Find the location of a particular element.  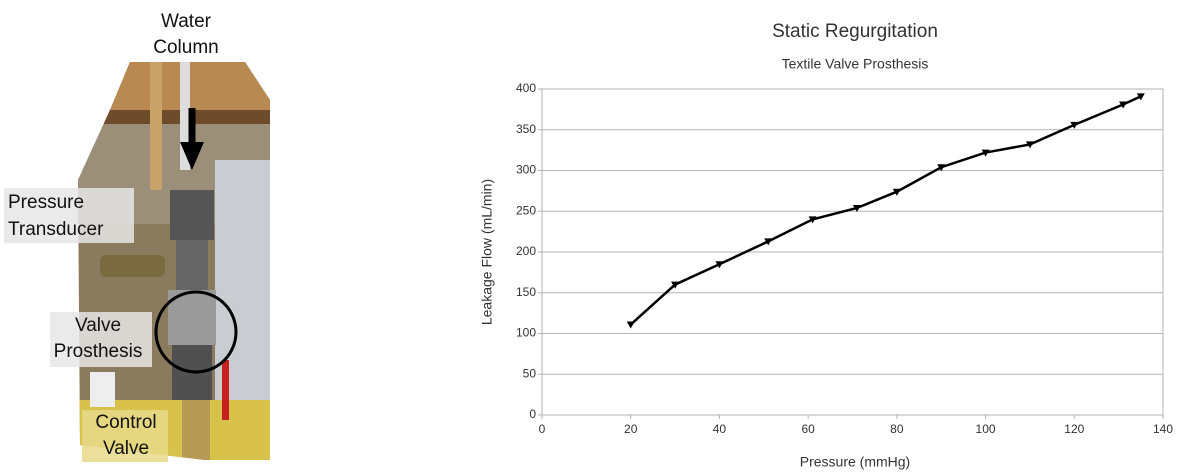

photo-label: Pressure is located at coordinates (46, 202).